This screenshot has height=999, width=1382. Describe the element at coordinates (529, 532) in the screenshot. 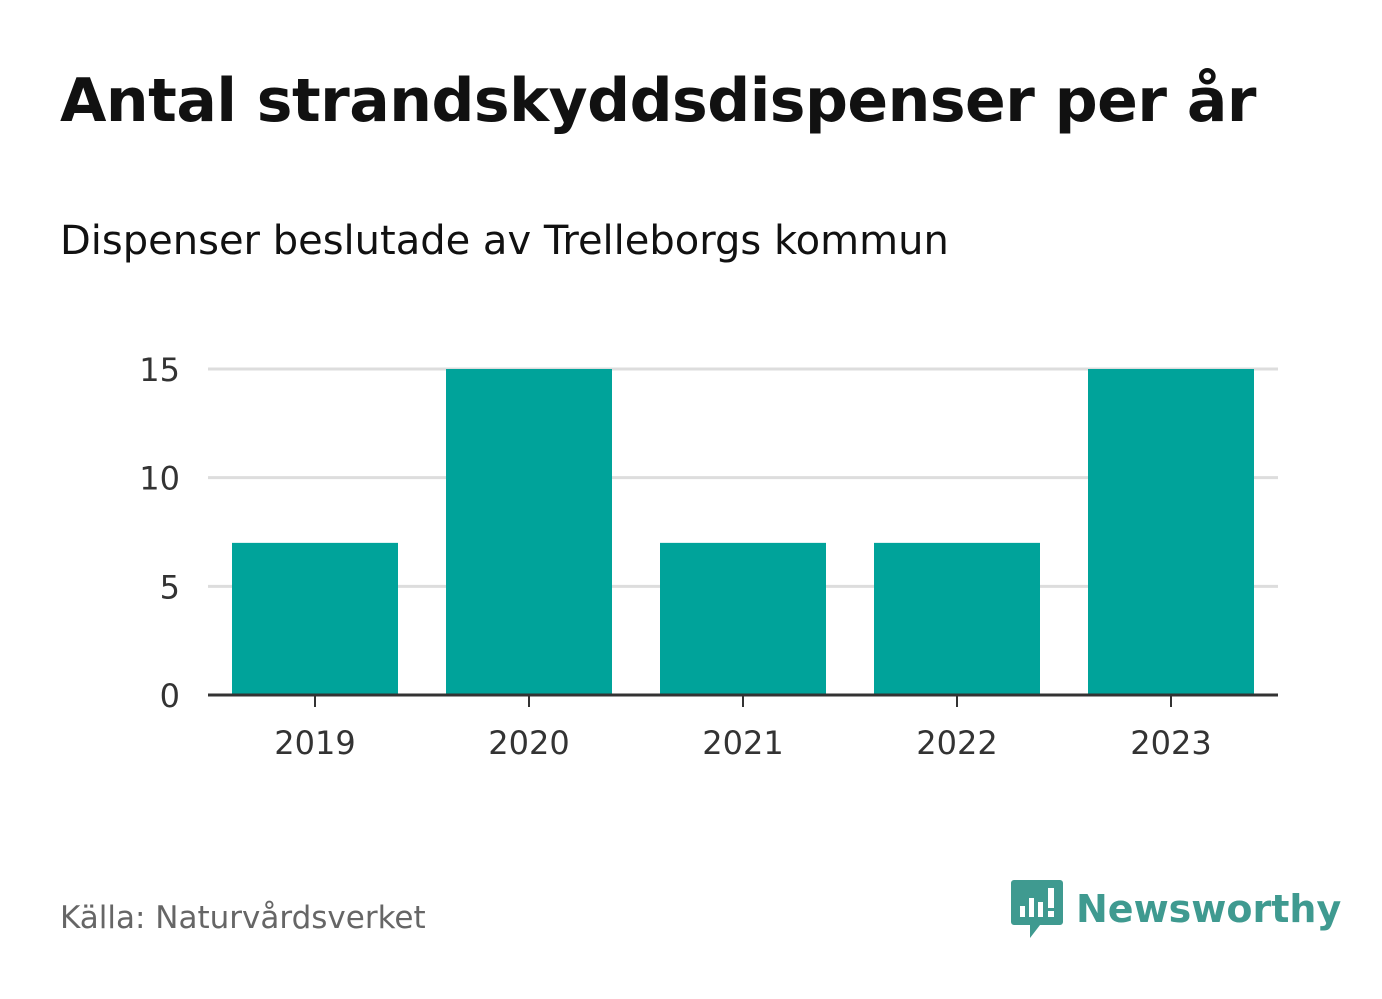

I see `bar-2020` at that location.